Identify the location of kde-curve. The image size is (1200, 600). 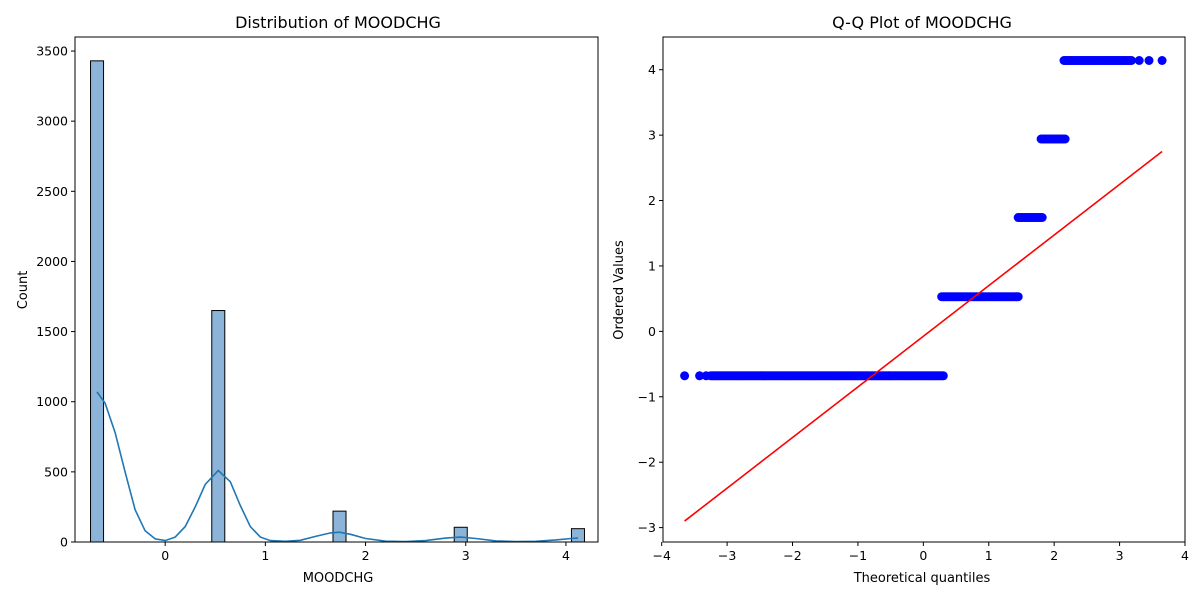
(337, 467).